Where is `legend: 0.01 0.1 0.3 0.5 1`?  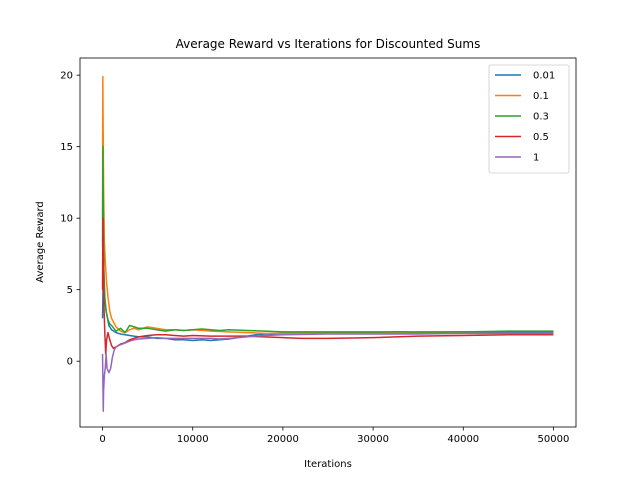
legend: 0.01 0.1 0.3 0.5 1 is located at coordinates (529, 119).